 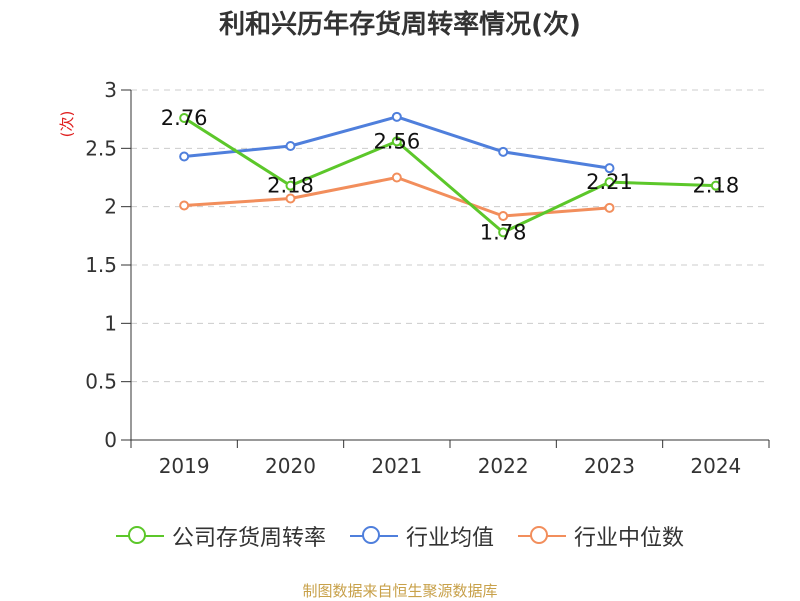 I want to click on legend: 公司存货周转率 行业均值 行业中位数, so click(x=400, y=536).